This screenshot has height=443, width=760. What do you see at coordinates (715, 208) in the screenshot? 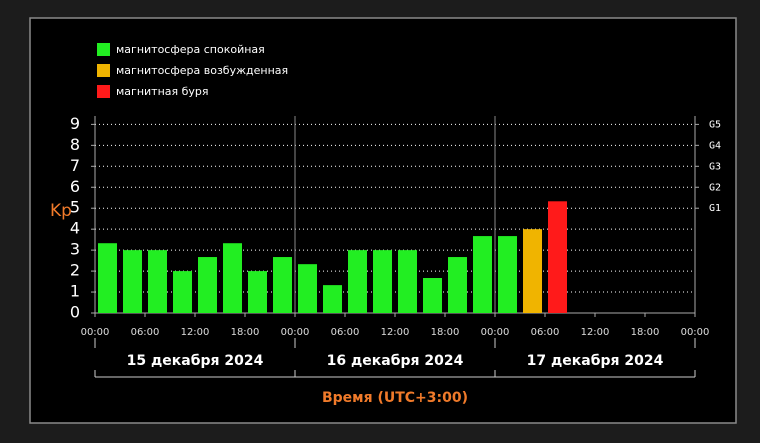
I see `y2-tick-label: G1` at bounding box center [715, 208].